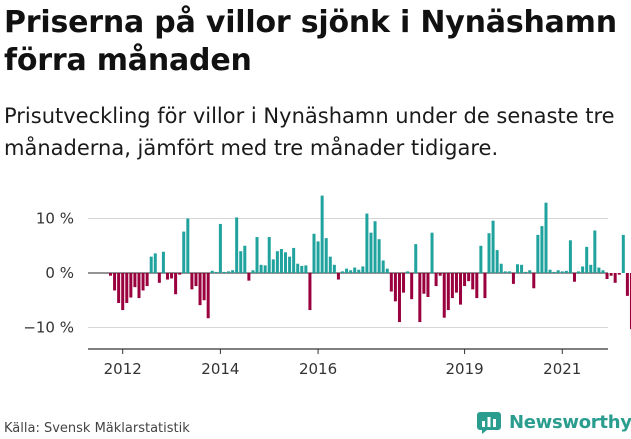 The image size is (631, 439). I want to click on newsworthy-logo-icon, so click(489, 423).